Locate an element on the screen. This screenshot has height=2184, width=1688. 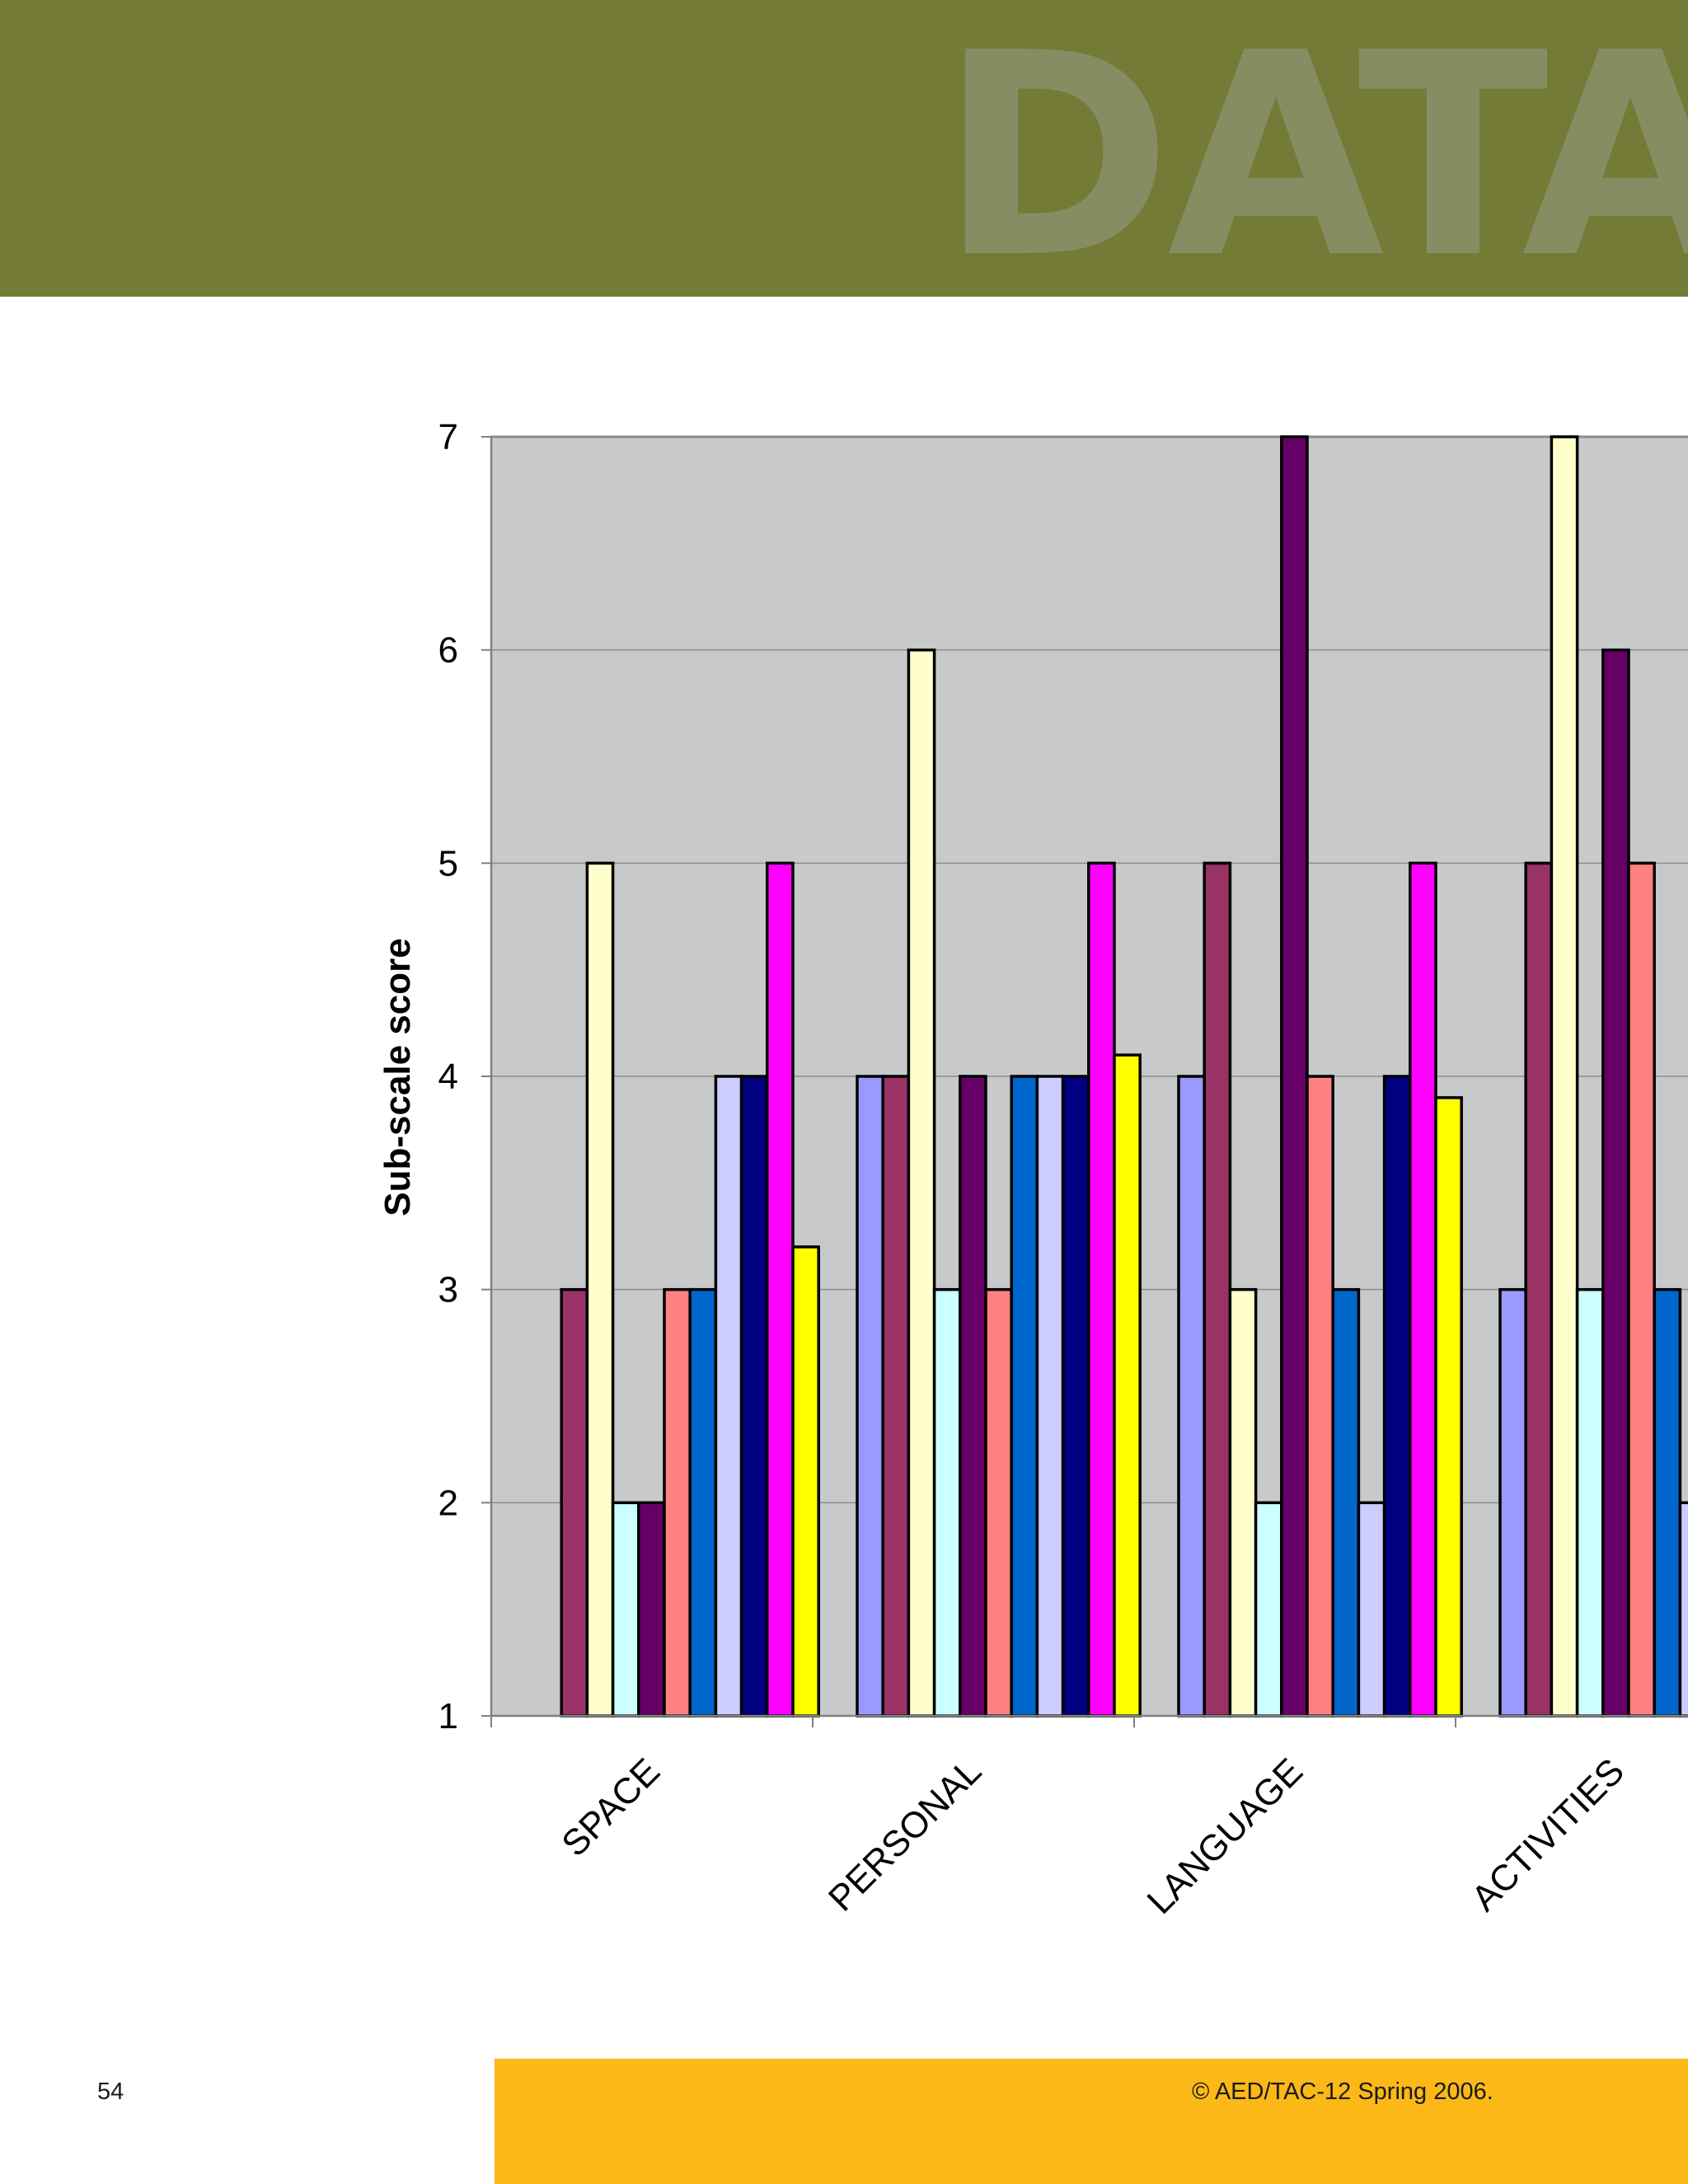
footer-band is located at coordinates (1091, 2121).